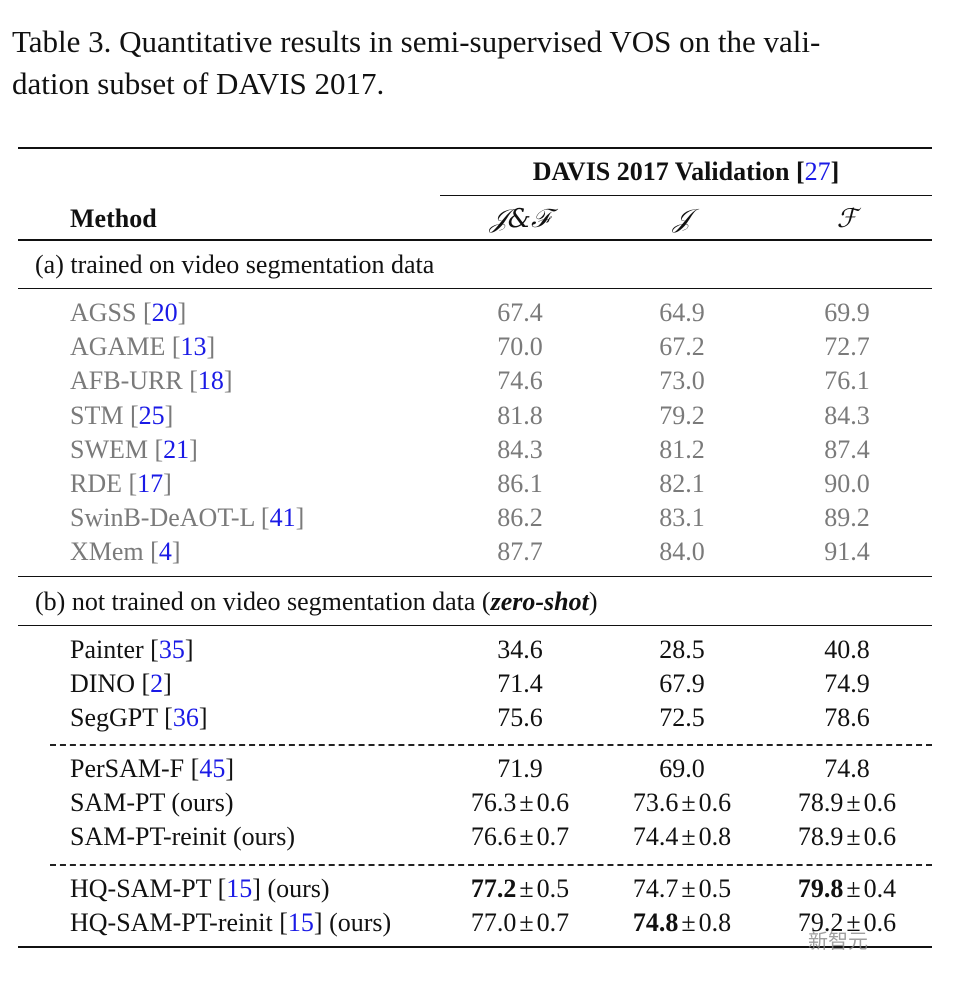  Describe the element at coordinates (682, 889) in the screenshot. I see `value-cell: 74.7 ±0.5` at that location.